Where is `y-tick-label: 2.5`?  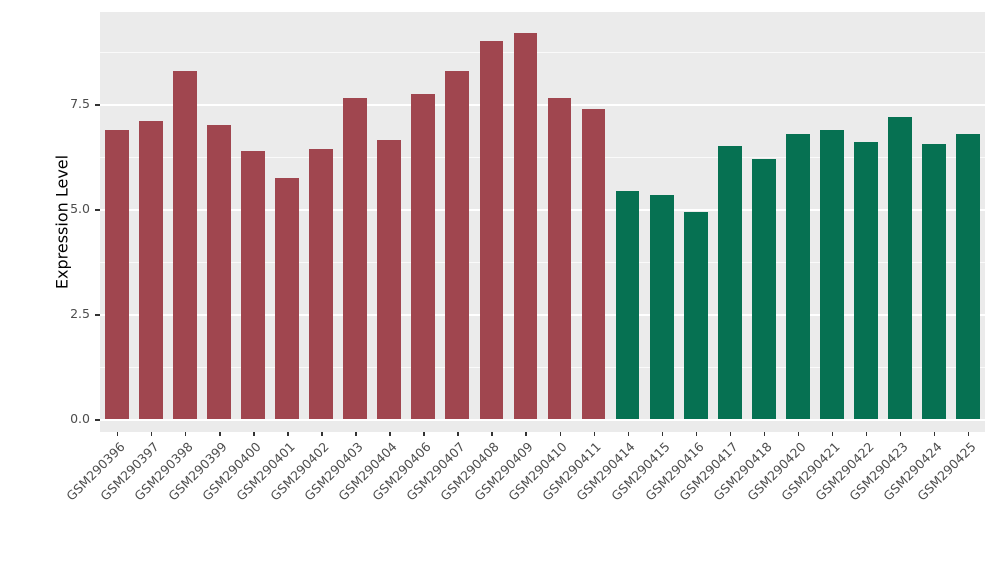
y-tick-label: 2.5 is located at coordinates (80, 314).